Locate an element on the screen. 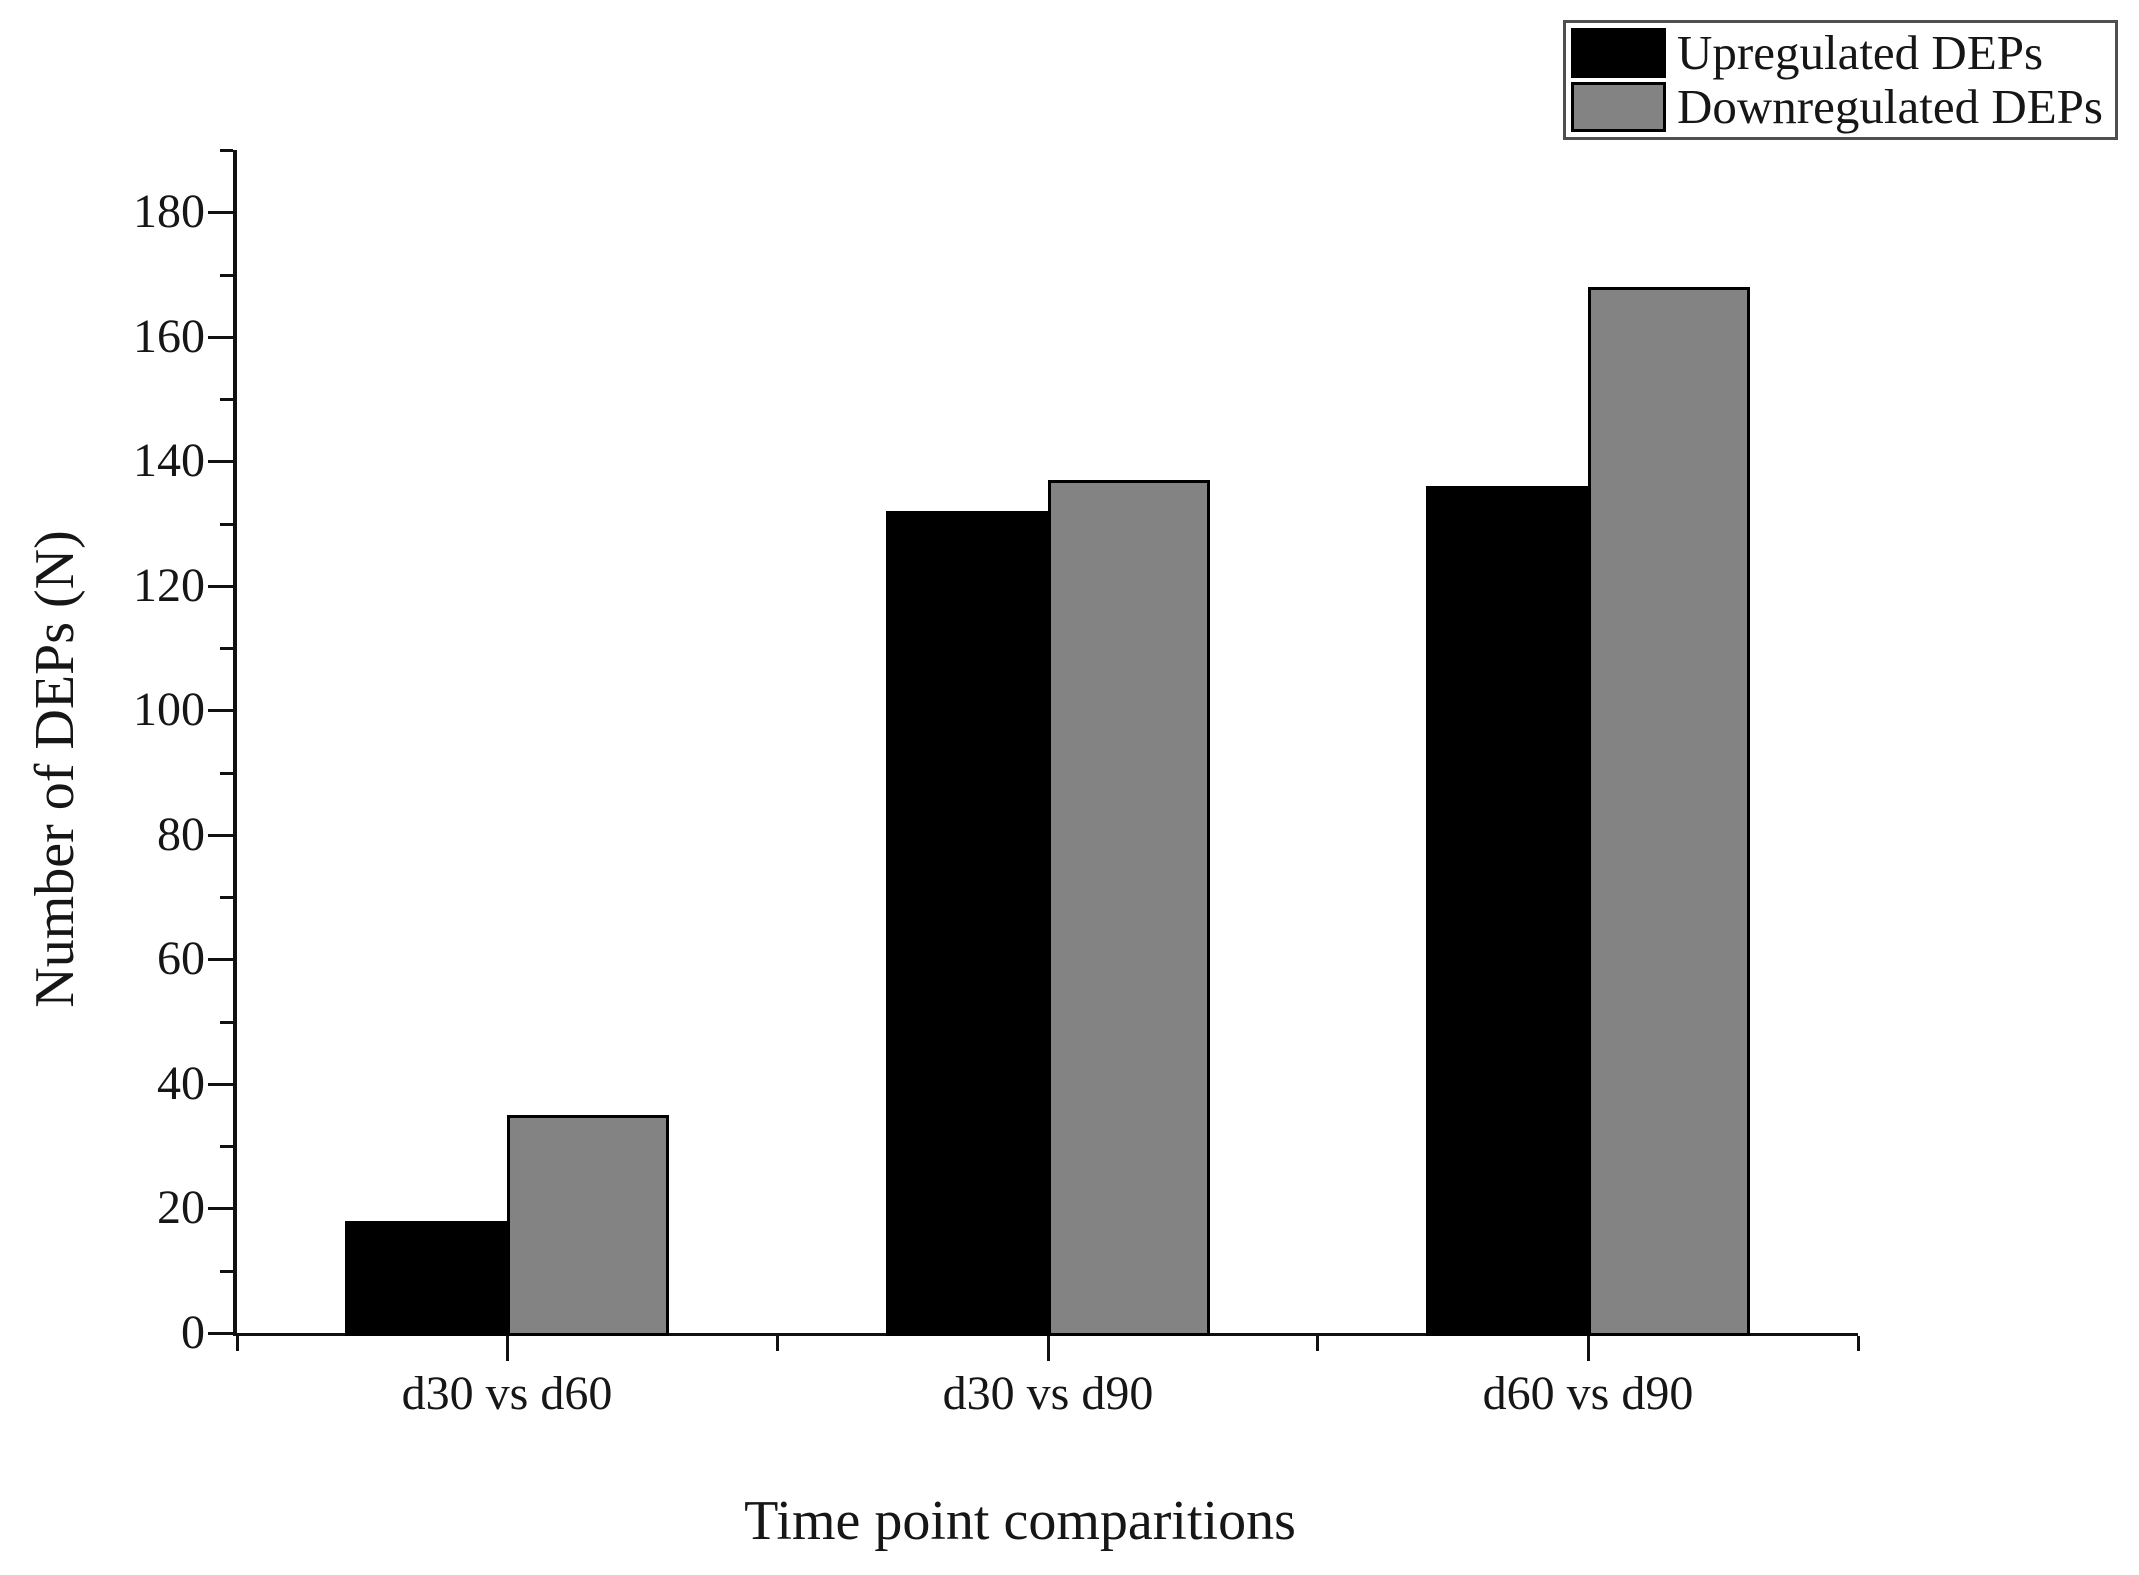 This screenshot has height=1575, width=2139. y-tick-label: 80 is located at coordinates (181, 834).